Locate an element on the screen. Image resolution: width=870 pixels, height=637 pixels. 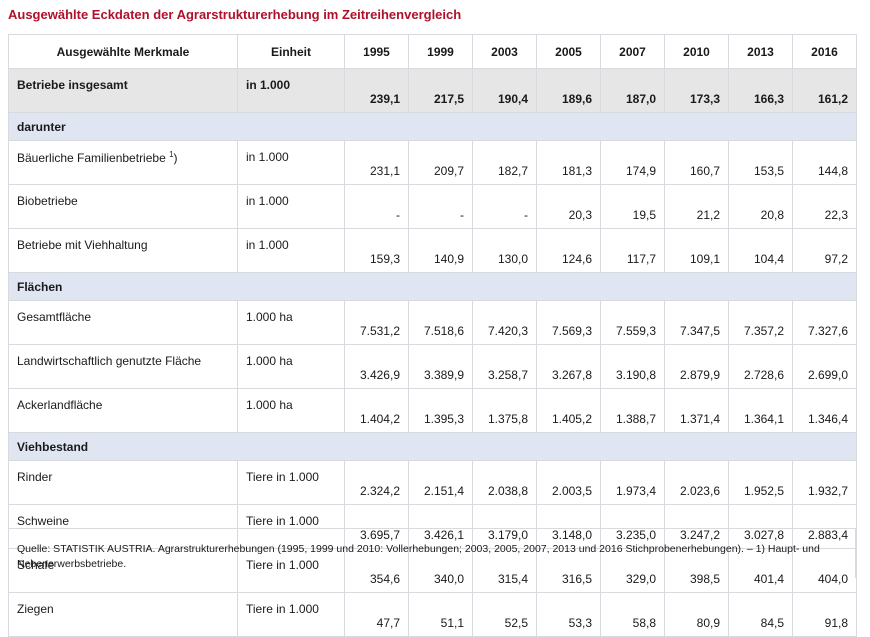
value-cell: 1.375,8 is located at coordinates (504, 410).